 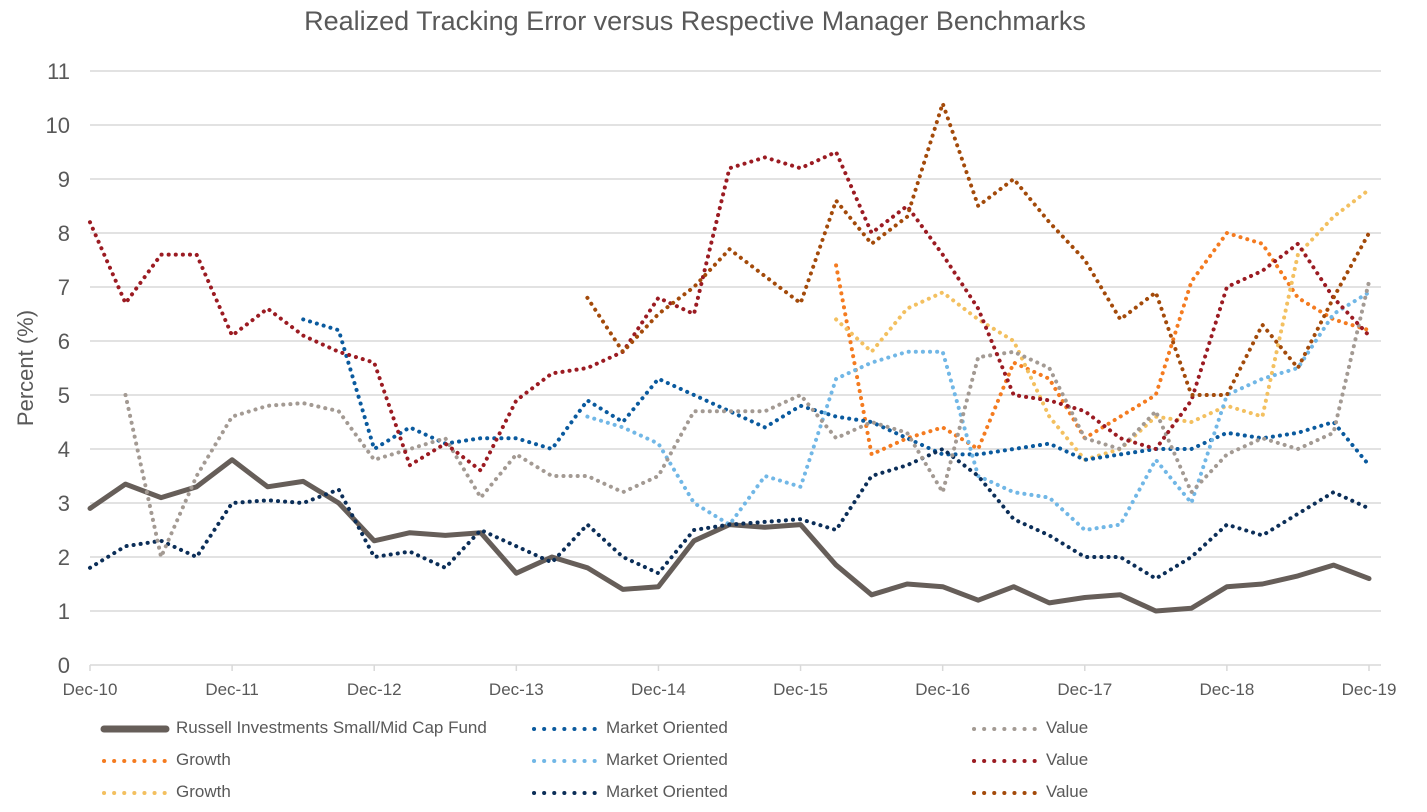 I want to click on y-axis-label: Percent (%), so click(x=25, y=368).